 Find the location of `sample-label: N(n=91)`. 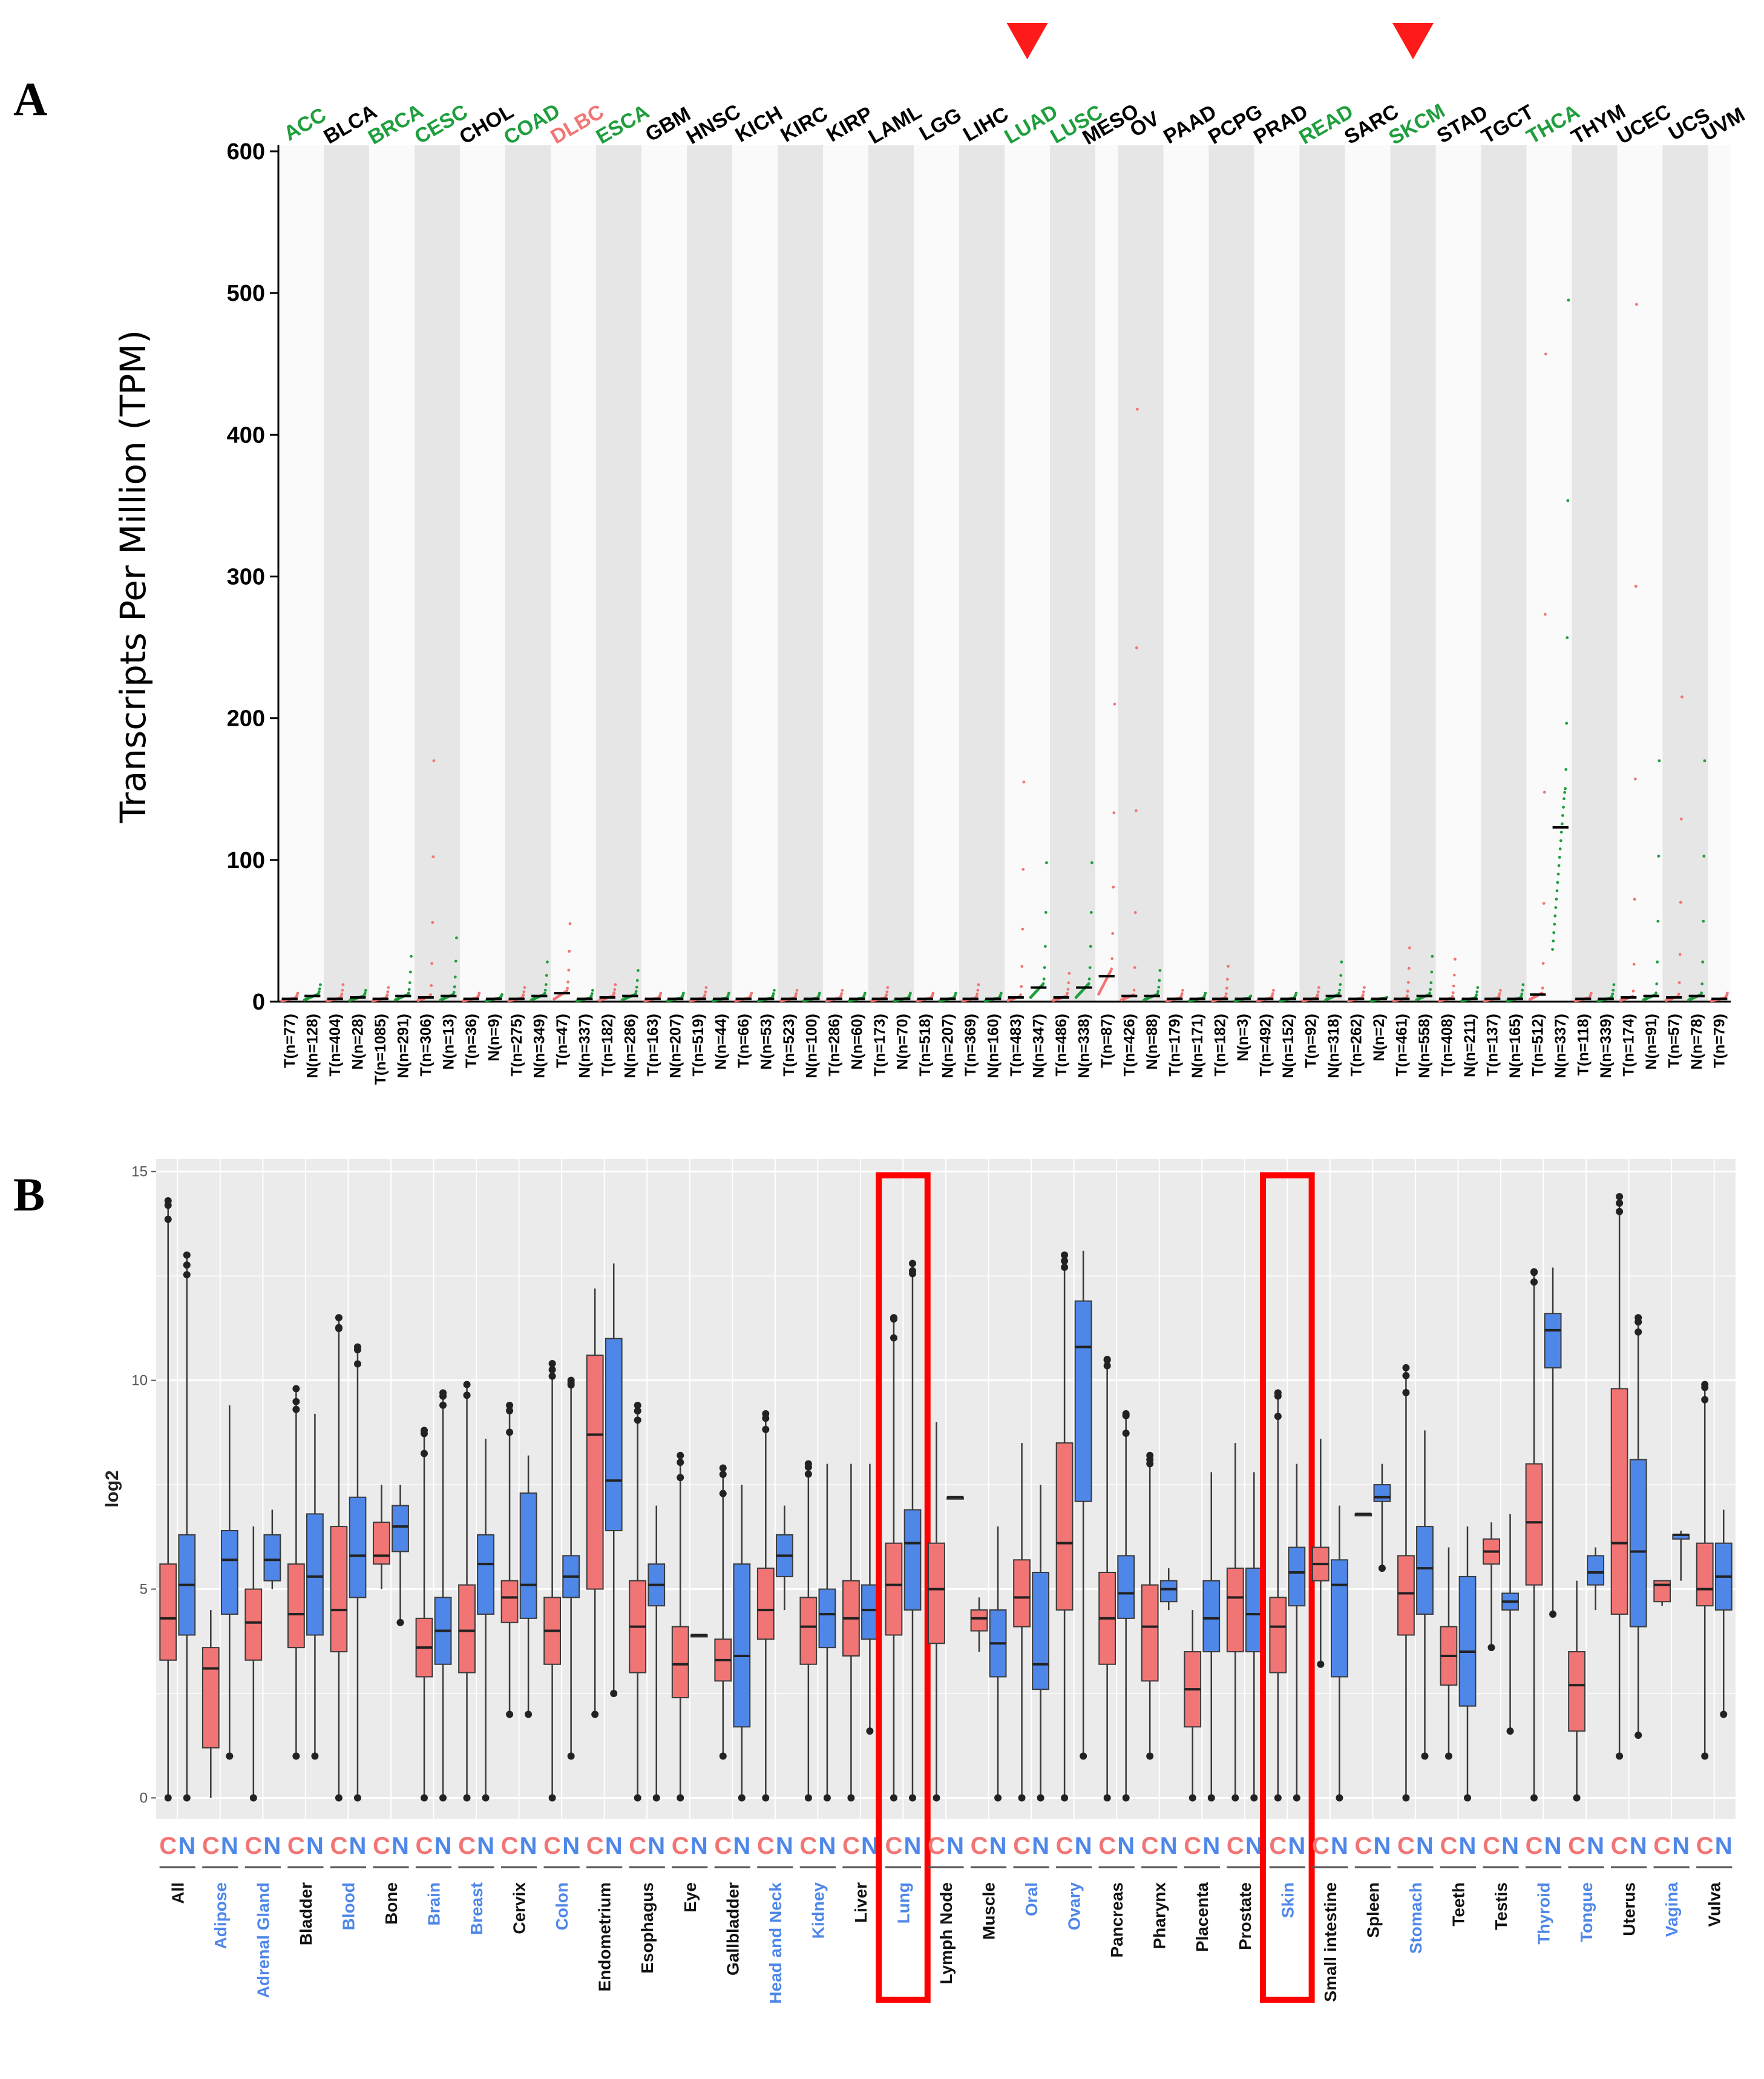

sample-label: N(n=91) is located at coordinates (1651, 1041).